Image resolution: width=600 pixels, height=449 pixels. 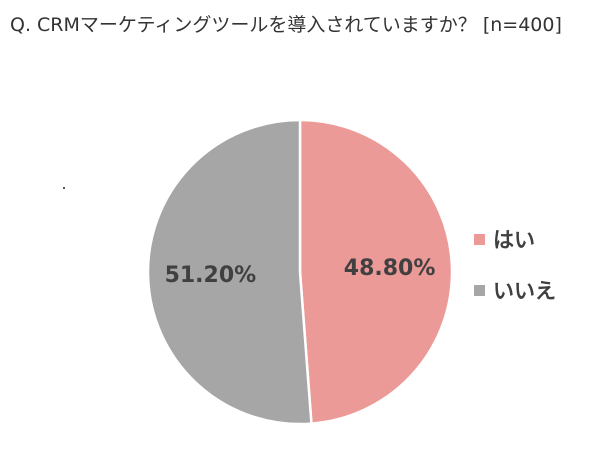 I want to click on legend-item-1: はい, so click(x=515, y=239).